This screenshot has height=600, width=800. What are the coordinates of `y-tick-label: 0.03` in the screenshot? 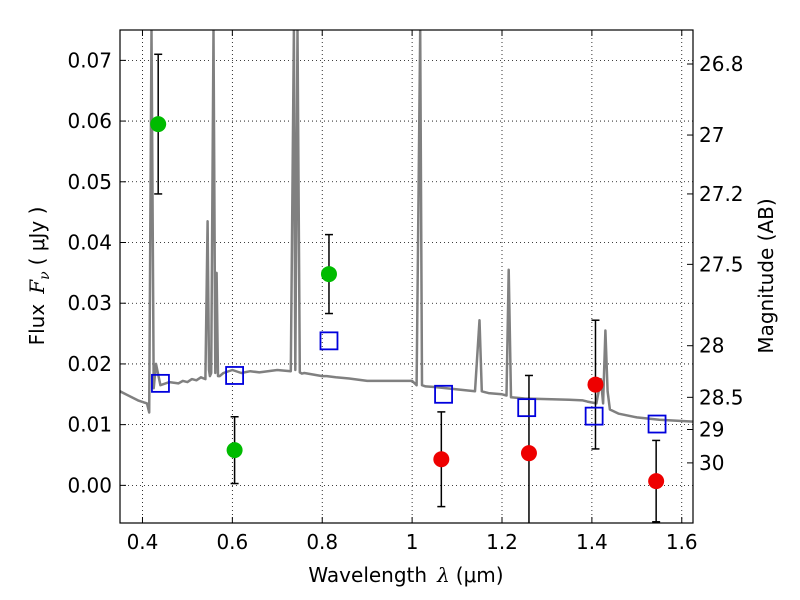 It's located at (89, 303).